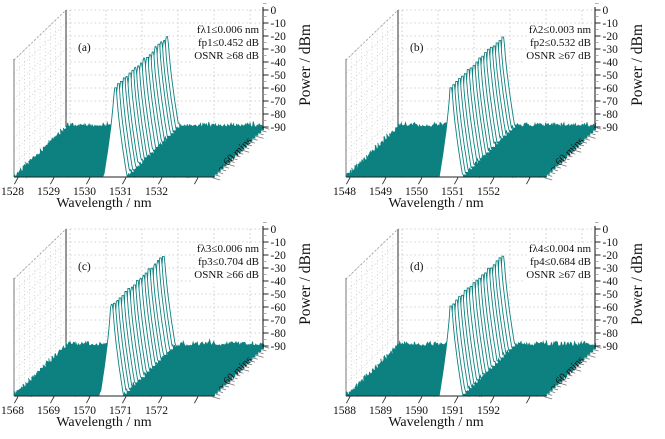 This screenshot has height=439, width=665. I want to click on x-tick-label: 1528, so click(12, 192).